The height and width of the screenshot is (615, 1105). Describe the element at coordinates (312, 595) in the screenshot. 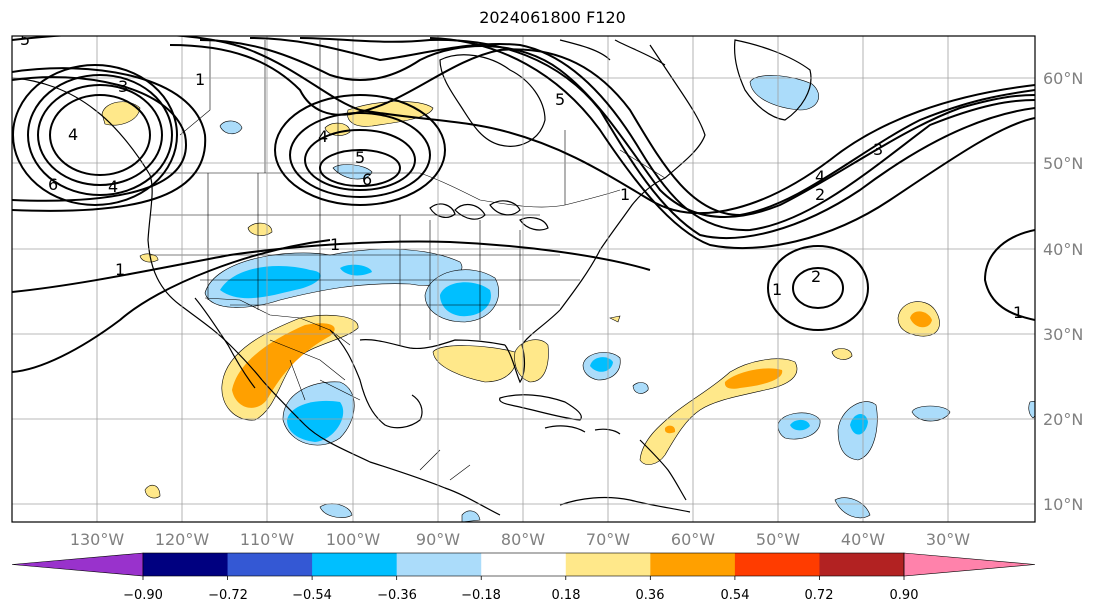

I see `colorbar-tick-label: −0.54` at that location.